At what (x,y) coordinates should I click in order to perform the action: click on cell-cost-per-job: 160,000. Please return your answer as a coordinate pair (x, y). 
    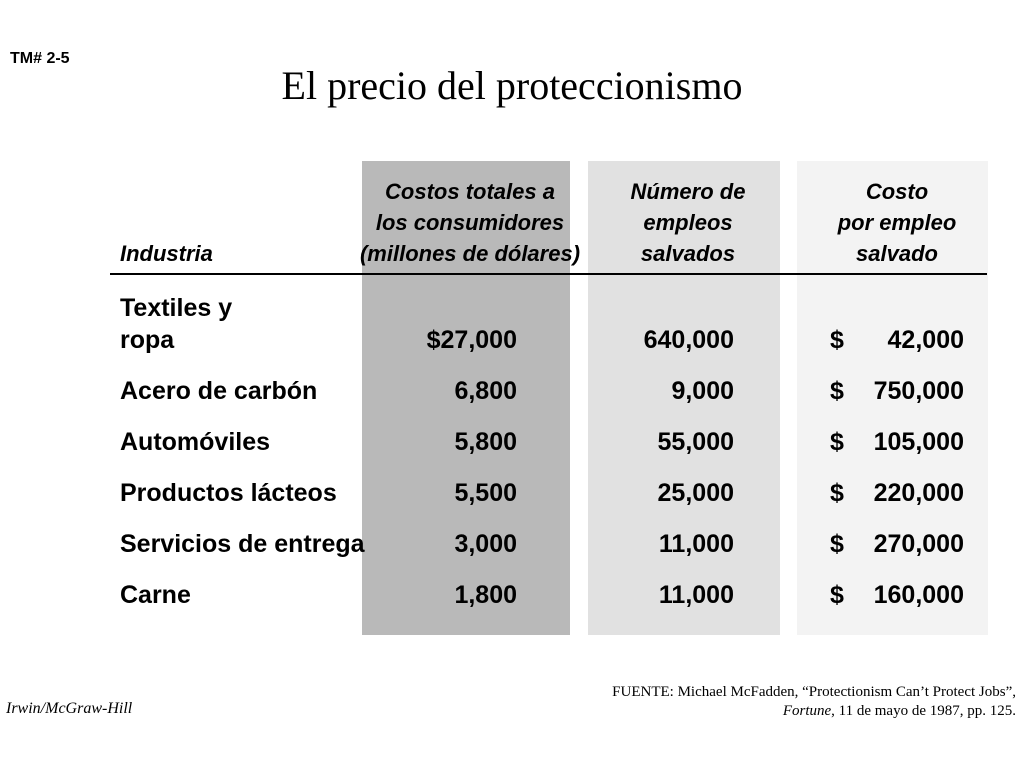
    Looking at the image, I should click on (918, 595).